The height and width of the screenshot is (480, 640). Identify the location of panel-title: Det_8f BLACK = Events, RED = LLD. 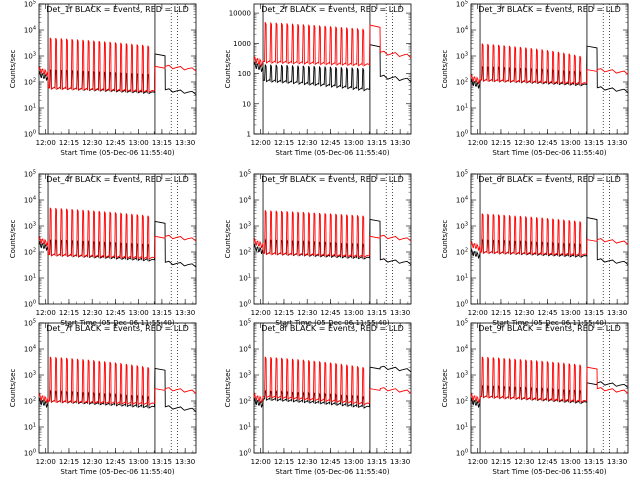
(332, 328).